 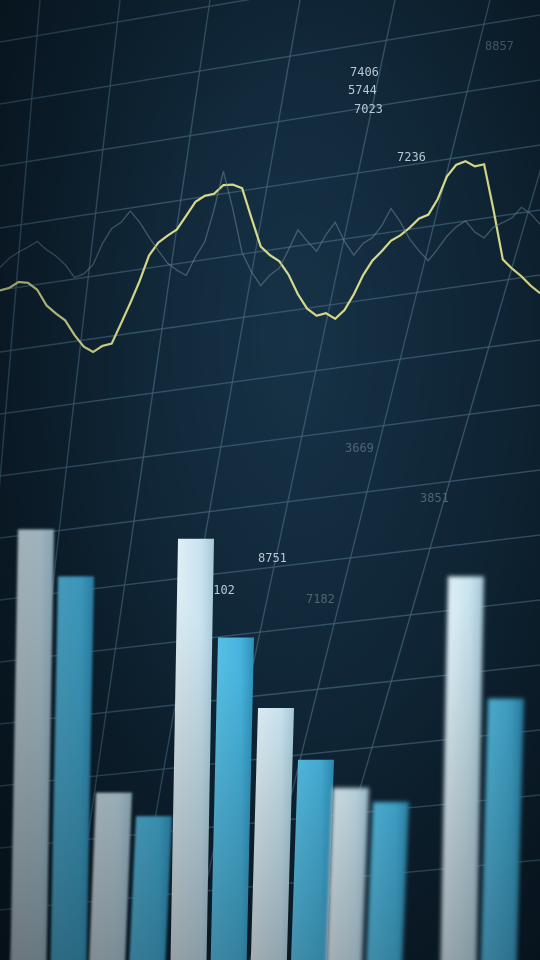 I want to click on value-label: 8751, so click(x=272, y=558).